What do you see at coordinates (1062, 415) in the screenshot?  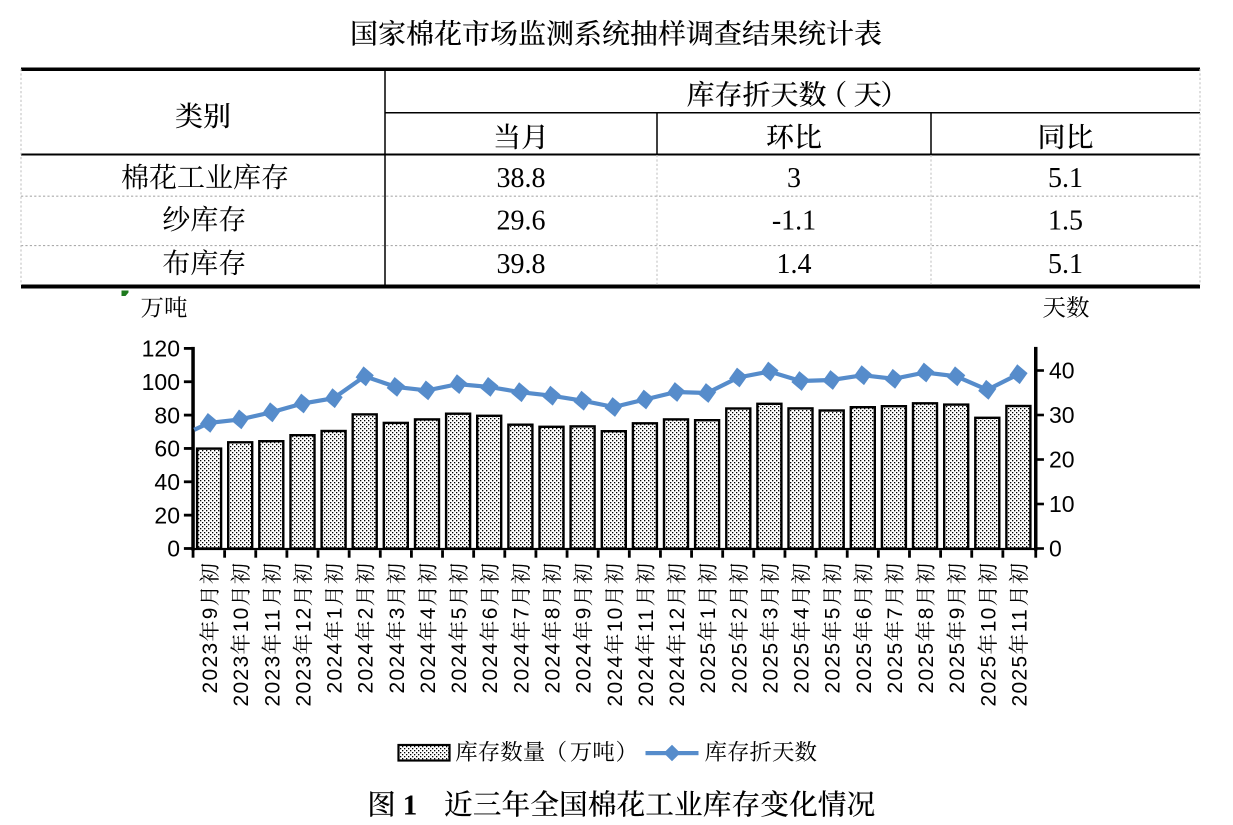 I see `svg-text: 30` at bounding box center [1062, 415].